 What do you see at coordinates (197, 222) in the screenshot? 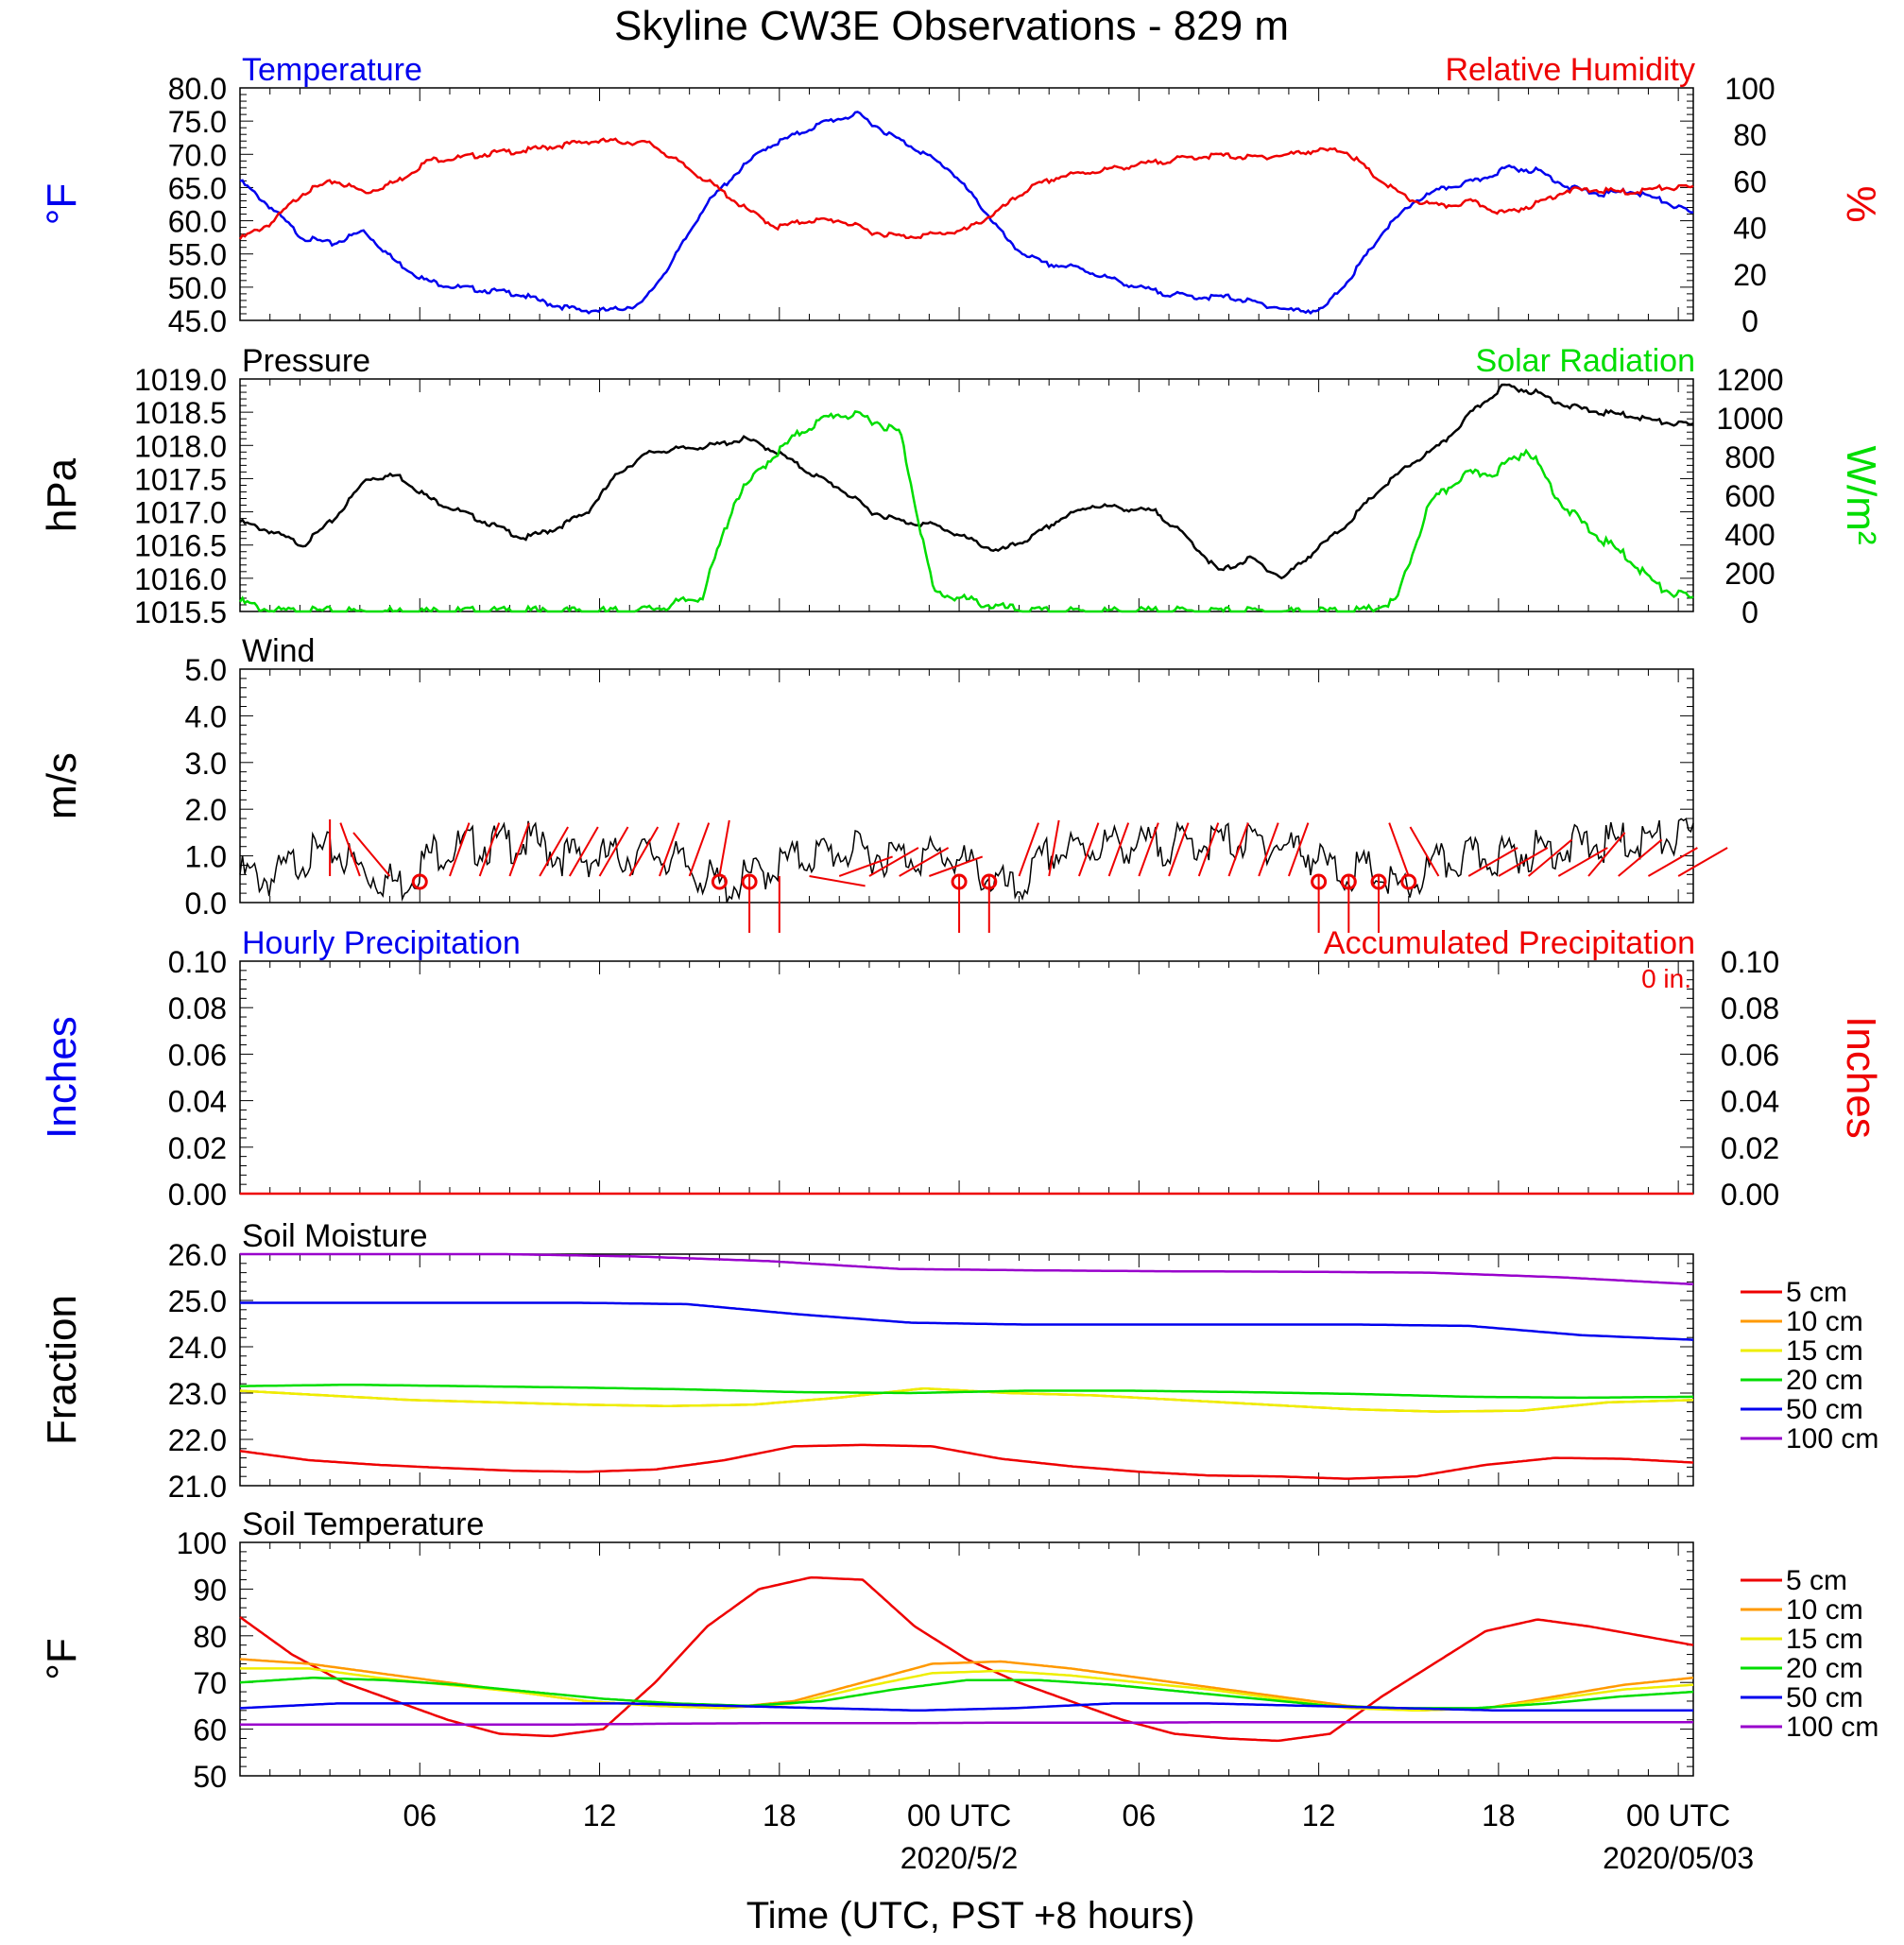
I see `y-tick-label-left: 60.0` at bounding box center [197, 222].